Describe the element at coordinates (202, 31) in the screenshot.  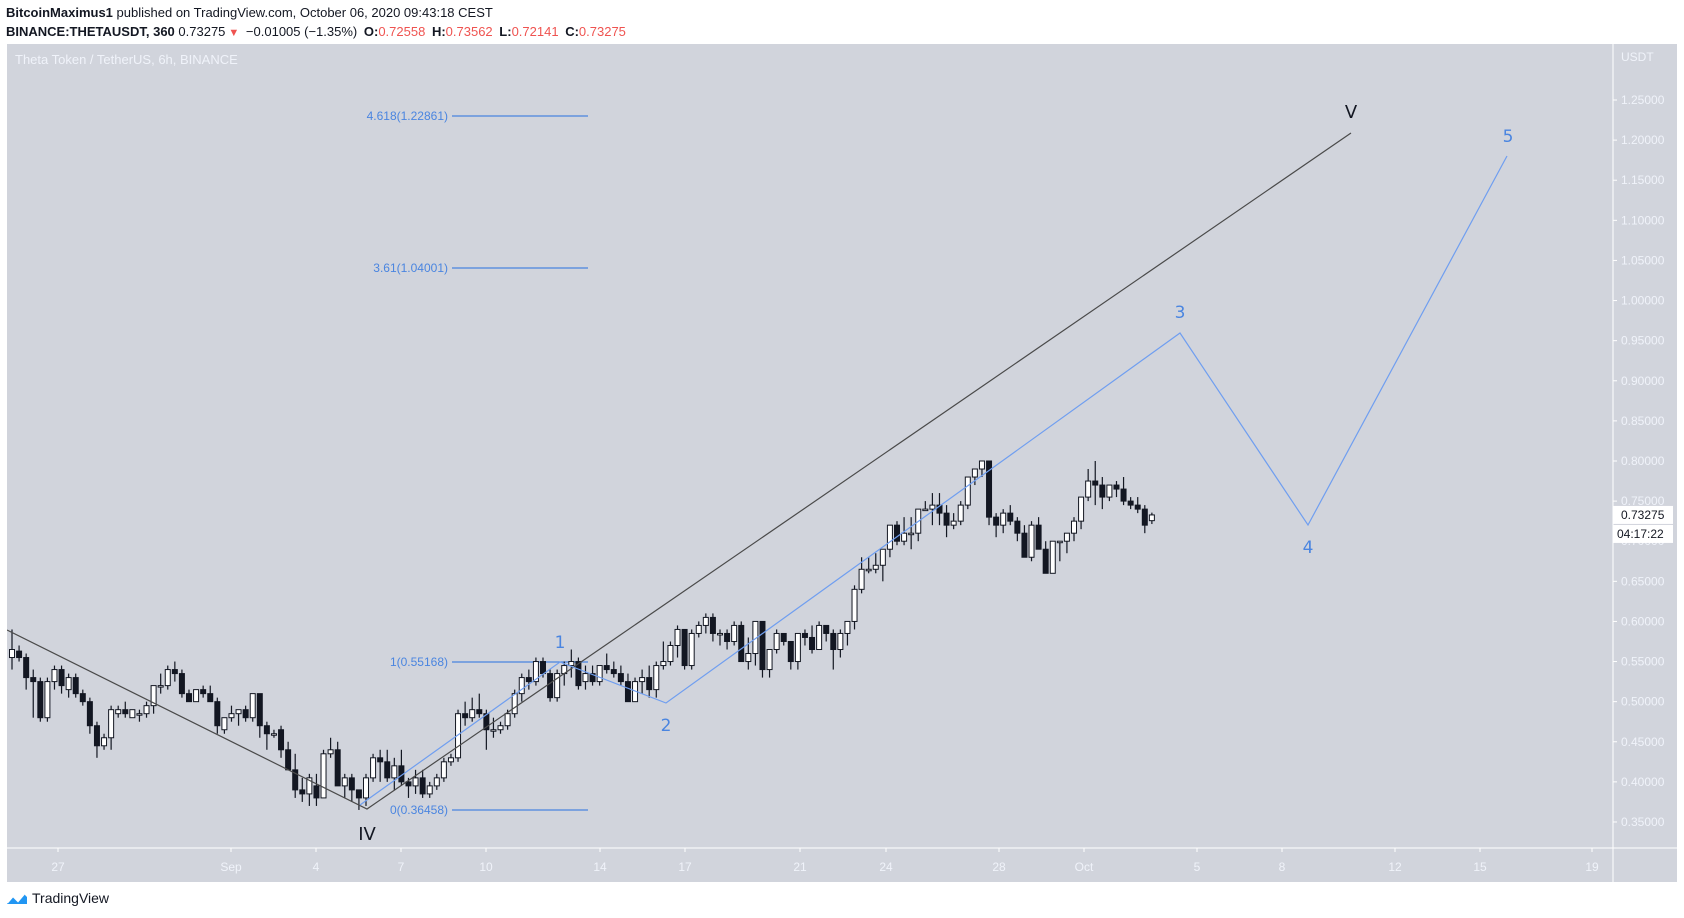
I see `last-price: 0.73275` at that location.